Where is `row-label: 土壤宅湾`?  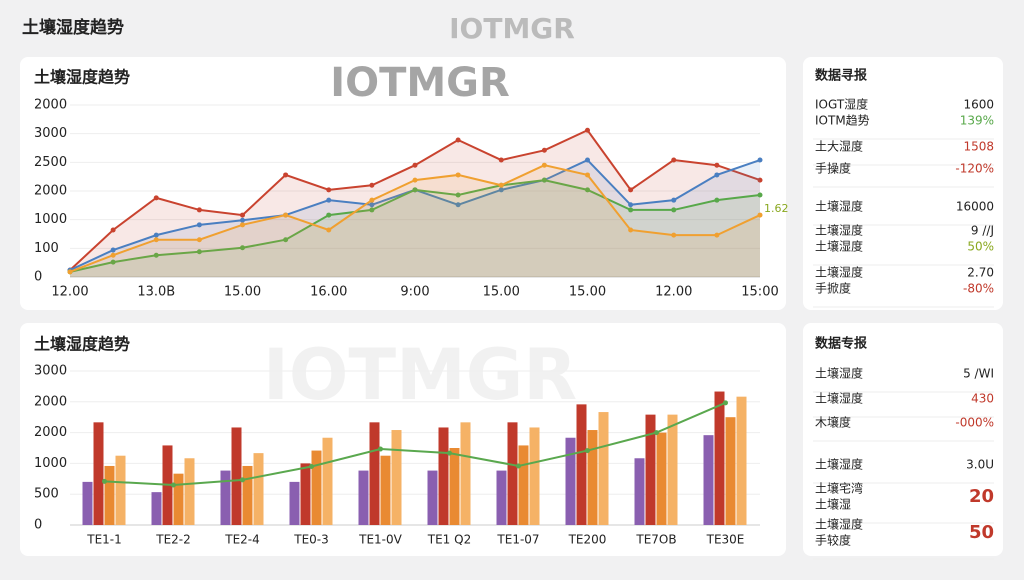
row-label: 土壤宅湾 is located at coordinates (839, 488).